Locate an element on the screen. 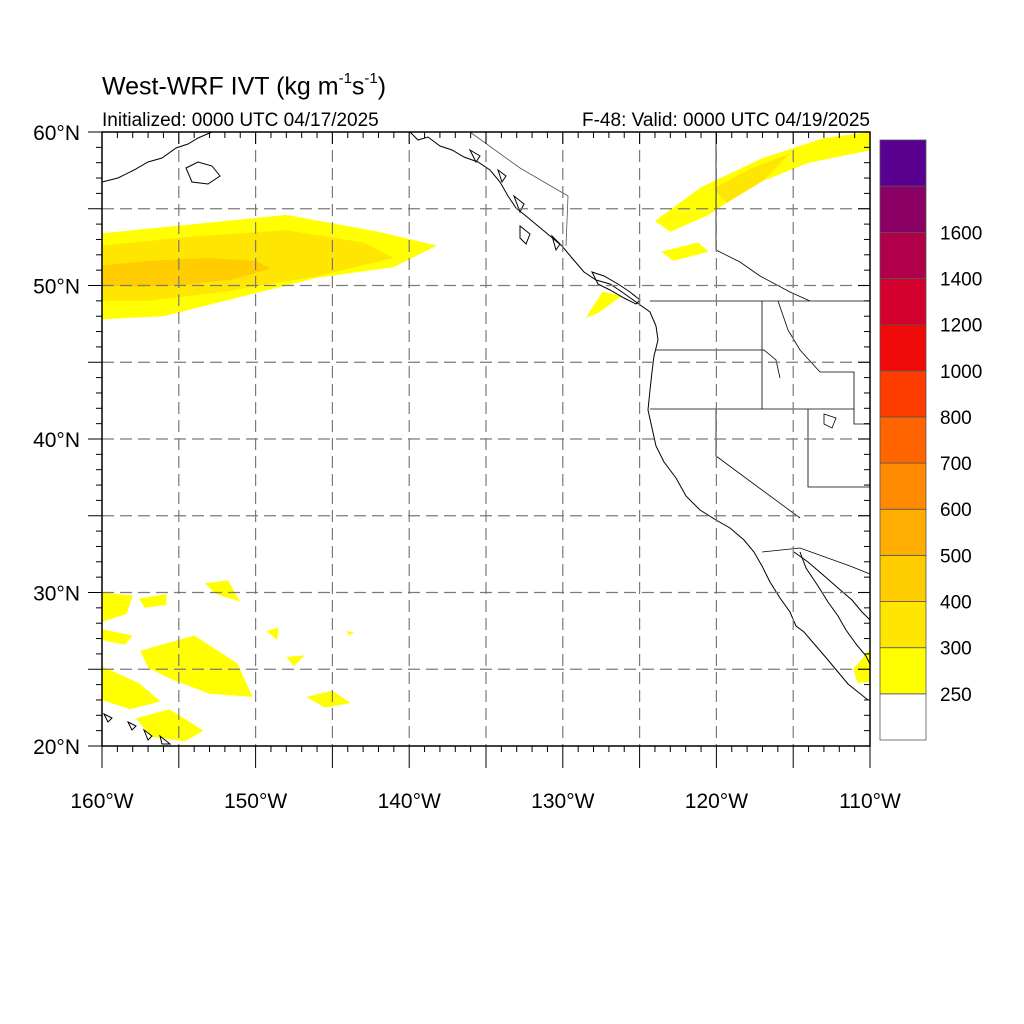 The height and width of the screenshot is (1024, 1024). border-us-mexico is located at coordinates (816, 561).